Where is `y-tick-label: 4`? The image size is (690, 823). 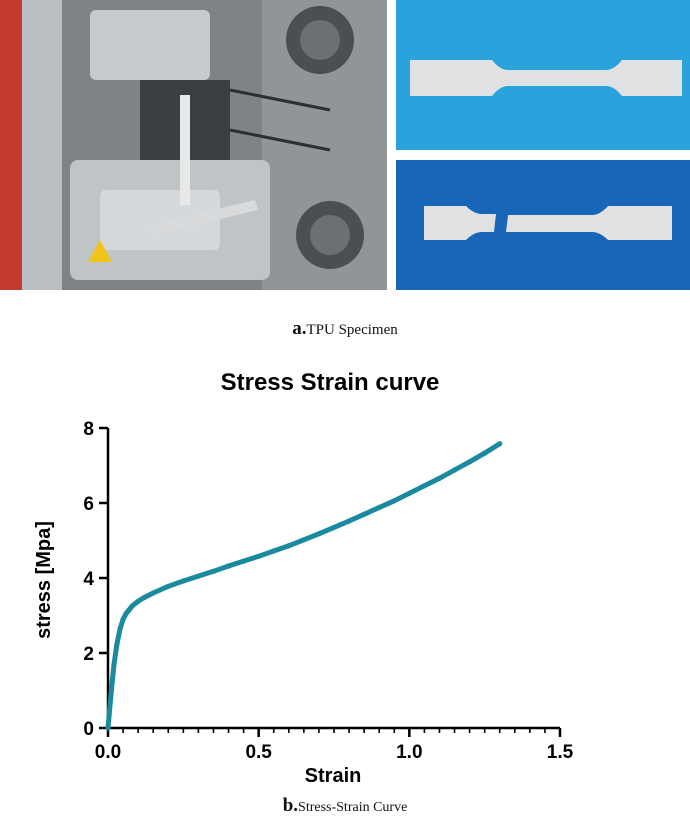 y-tick-label: 4 is located at coordinates (88, 579).